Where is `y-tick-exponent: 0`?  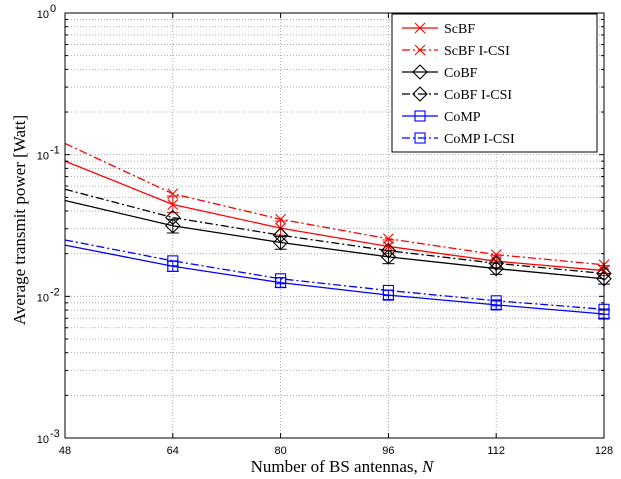 y-tick-exponent: 0 is located at coordinates (53, 9).